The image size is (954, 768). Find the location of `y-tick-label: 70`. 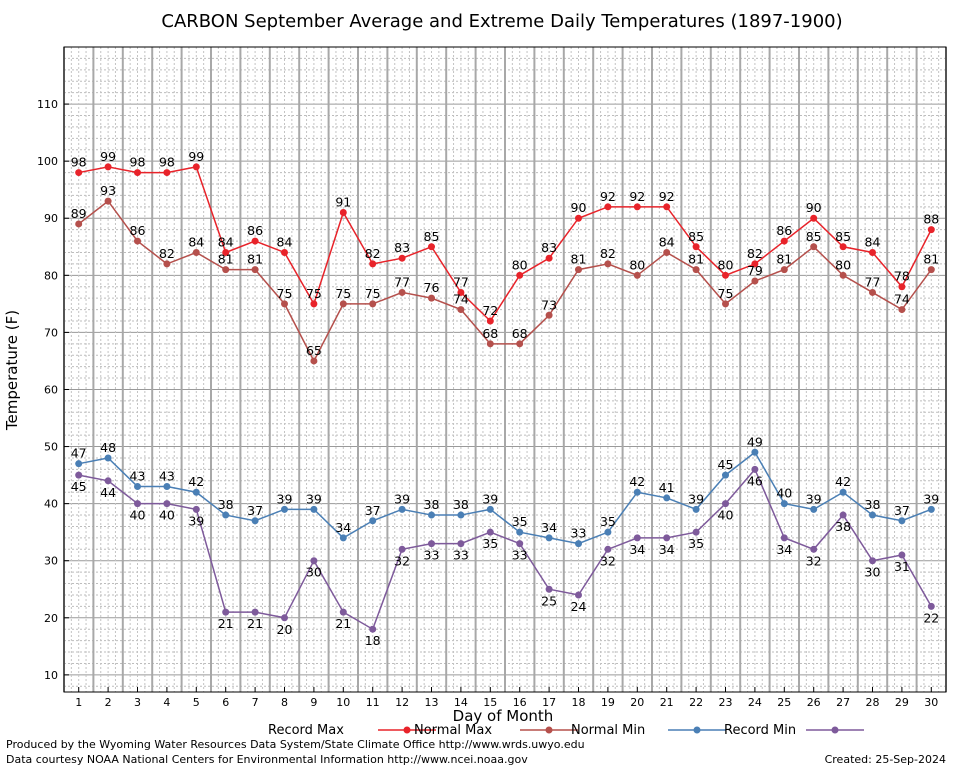

y-tick-label: 70 is located at coordinates (51, 332).